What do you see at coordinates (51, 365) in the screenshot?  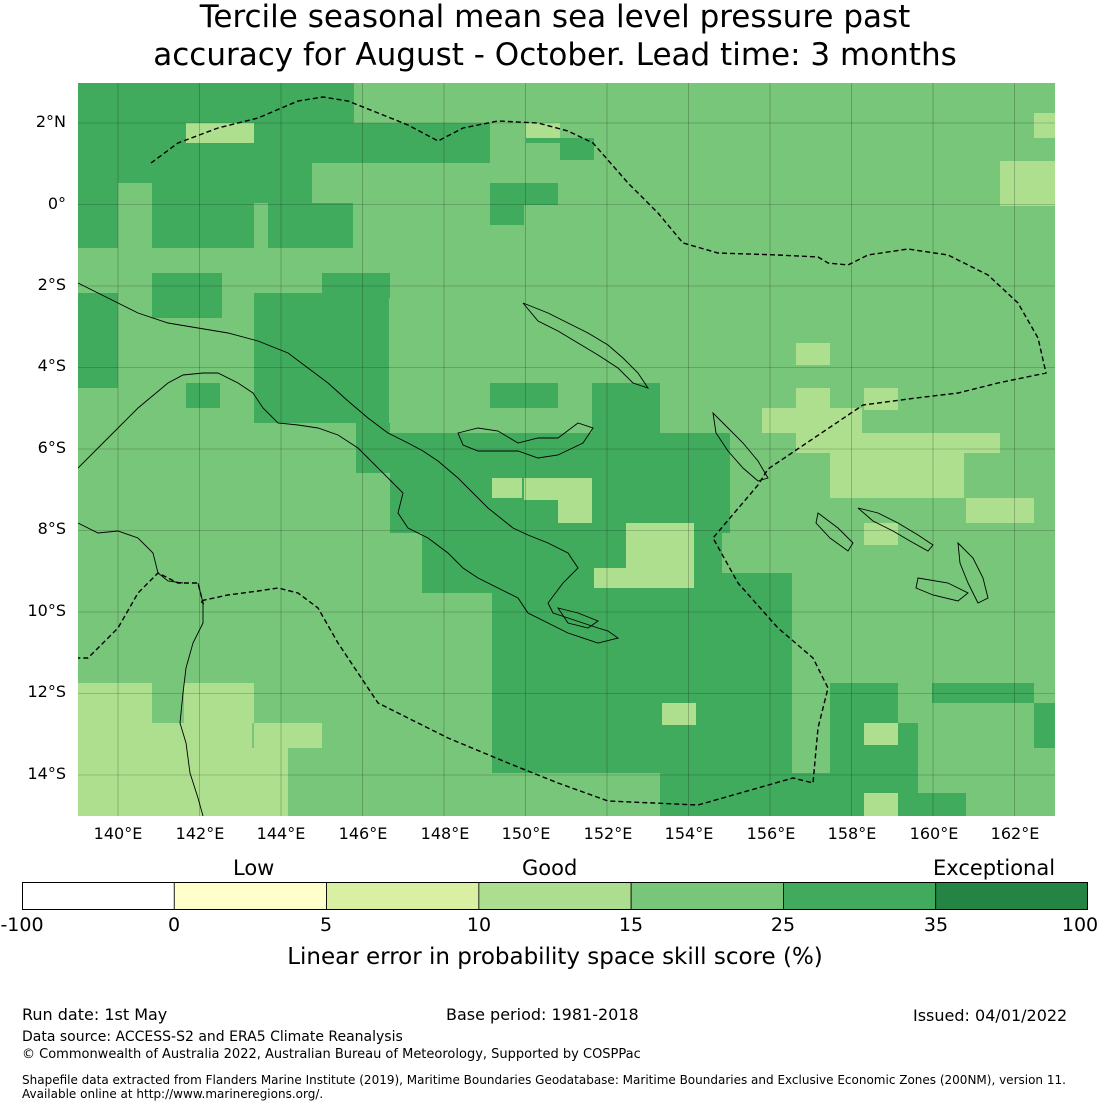 I see `lat-label-4s: 4°S` at bounding box center [51, 365].